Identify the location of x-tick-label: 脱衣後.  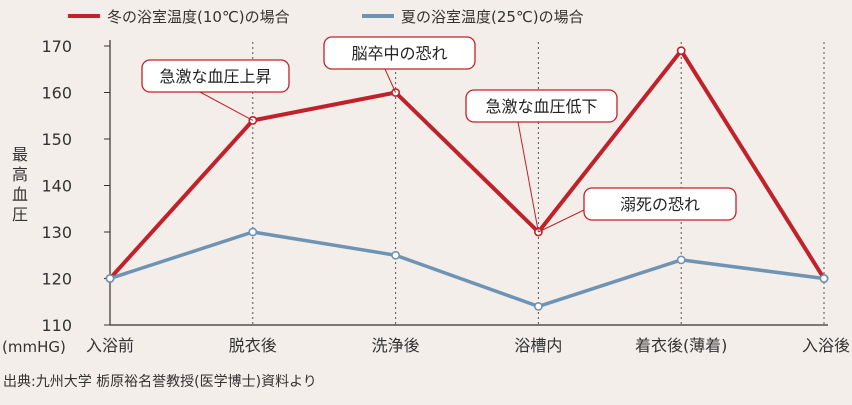
(253, 345).